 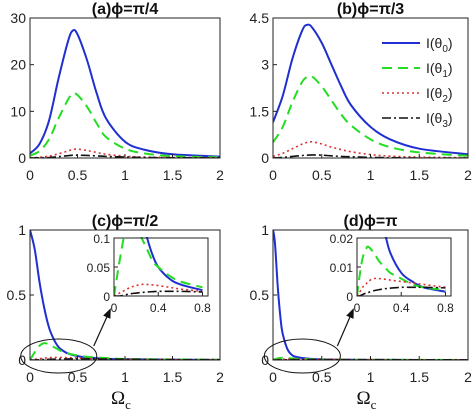 What do you see at coordinates (420, 377) in the screenshot?
I see `panel-d-xtick-label: 1.5` at bounding box center [420, 377].